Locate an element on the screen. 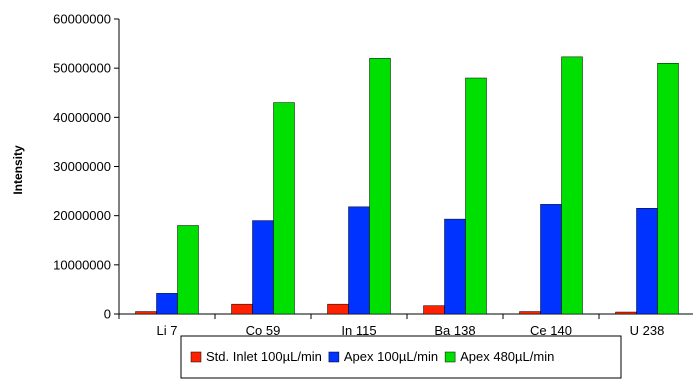 Image resolution: width=693 pixels, height=379 pixels. y-tick-label: 50000000 is located at coordinates (82, 68).